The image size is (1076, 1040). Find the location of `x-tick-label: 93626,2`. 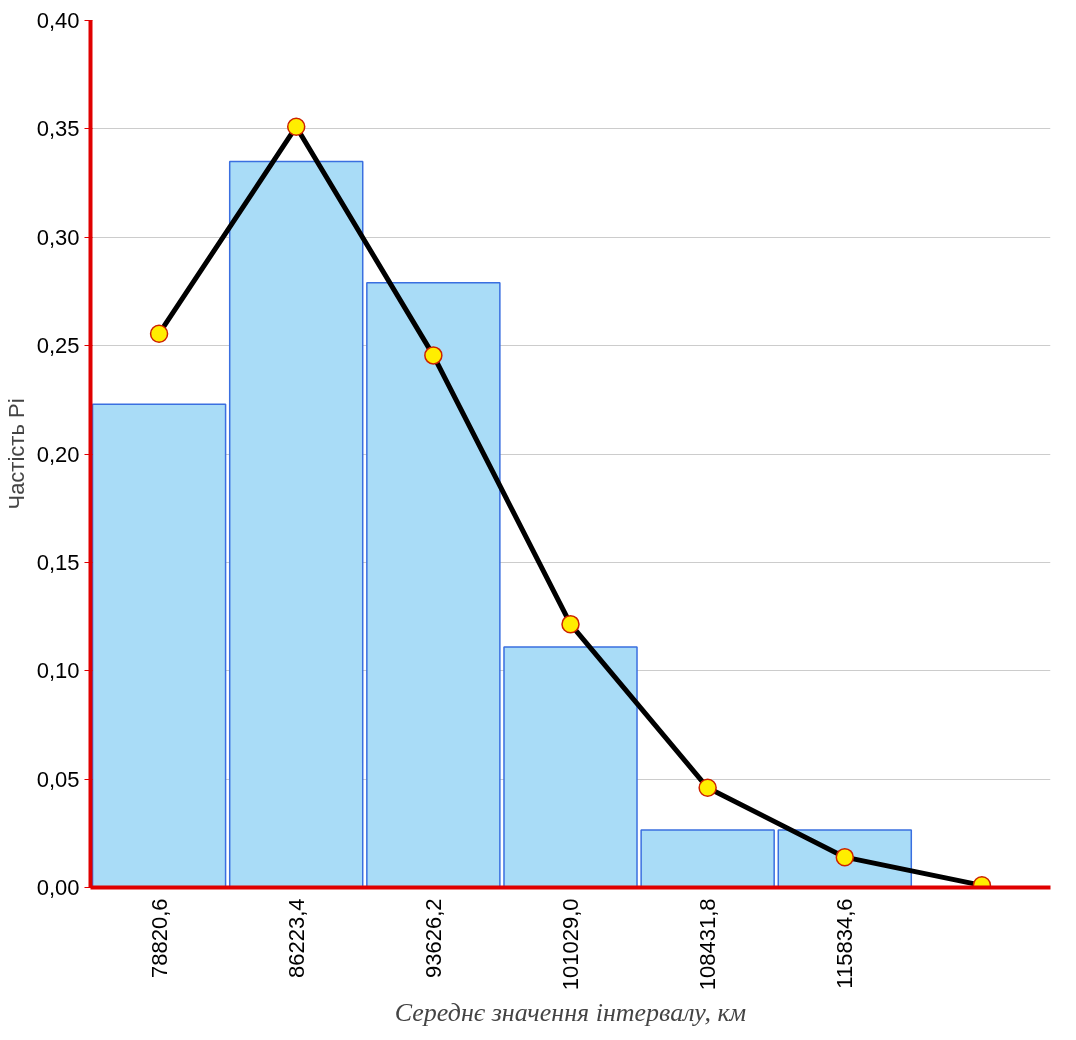

x-tick-label: 93626,2 is located at coordinates (433, 938).